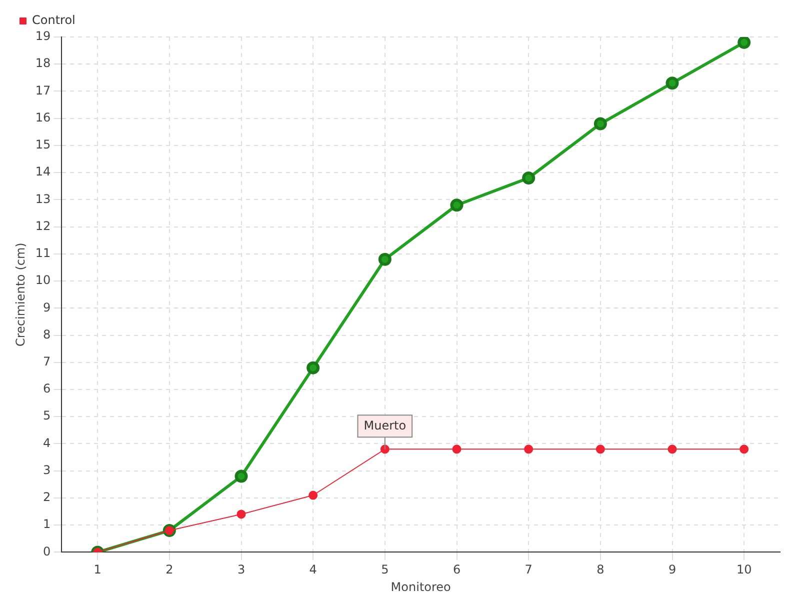 Image resolution: width=800 pixels, height=600 pixels. I want to click on x-tick-label: 4, so click(313, 569).